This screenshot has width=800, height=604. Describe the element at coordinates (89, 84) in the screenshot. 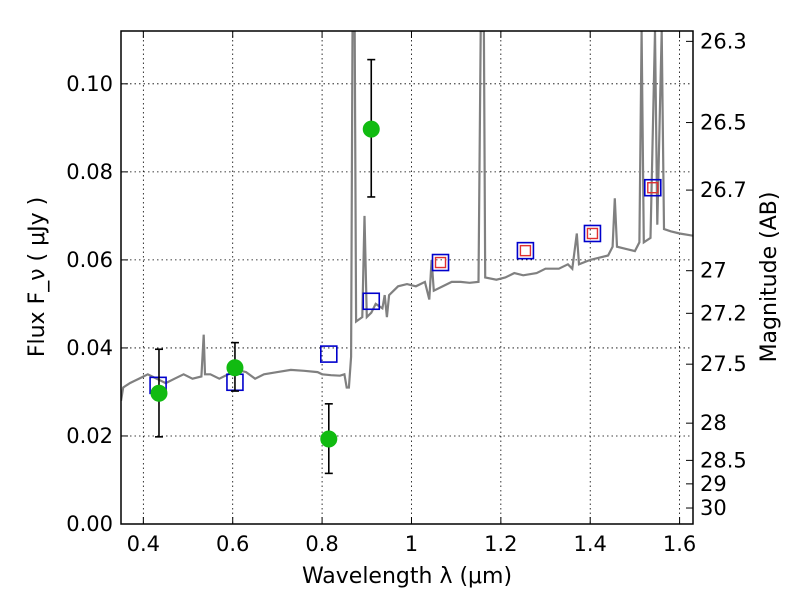

I see `y-tick-label: 0.10` at that location.